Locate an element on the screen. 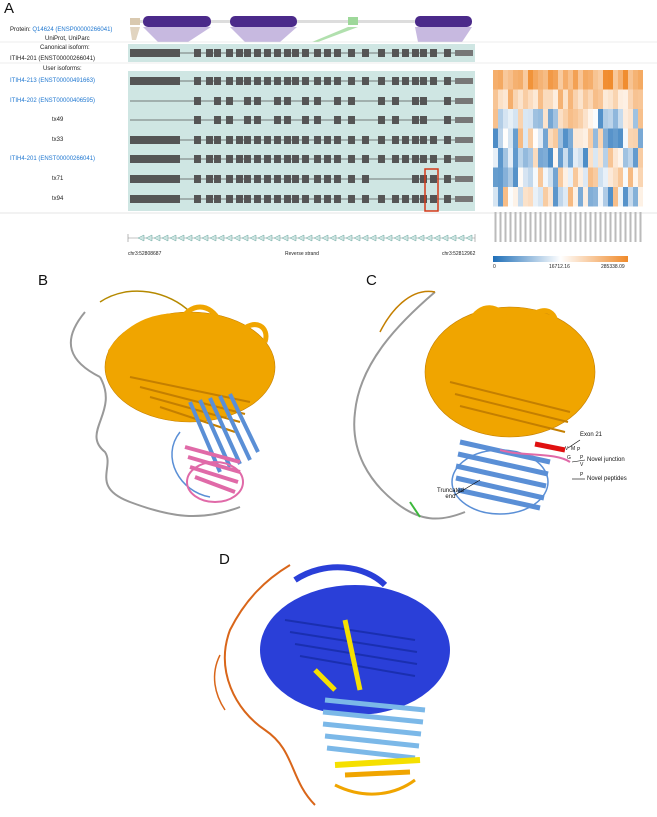 Image resolution: width=657 pixels, height=817 pixels. coordinate-start: chr3:52808687 is located at coordinates (145, 254).